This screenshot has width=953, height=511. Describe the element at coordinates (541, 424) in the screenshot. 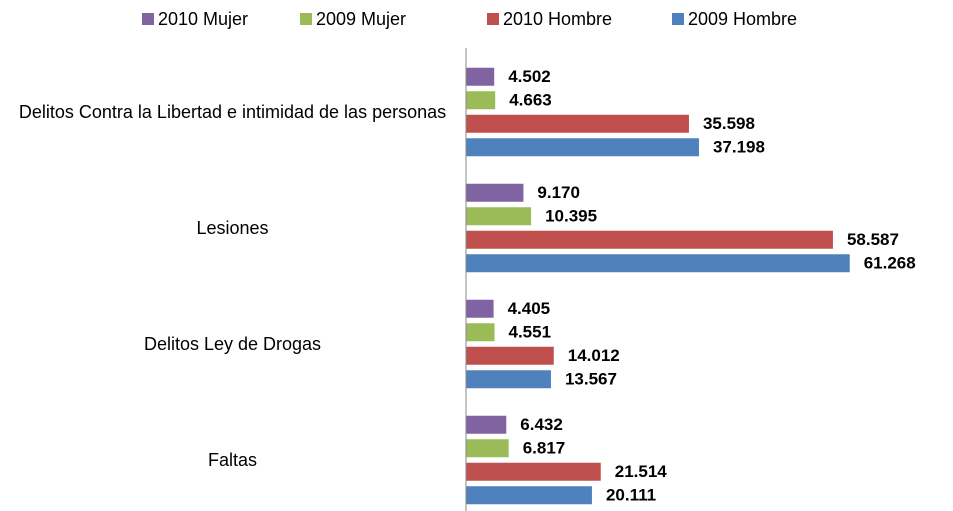

I see `data-label: 6.432` at that location.